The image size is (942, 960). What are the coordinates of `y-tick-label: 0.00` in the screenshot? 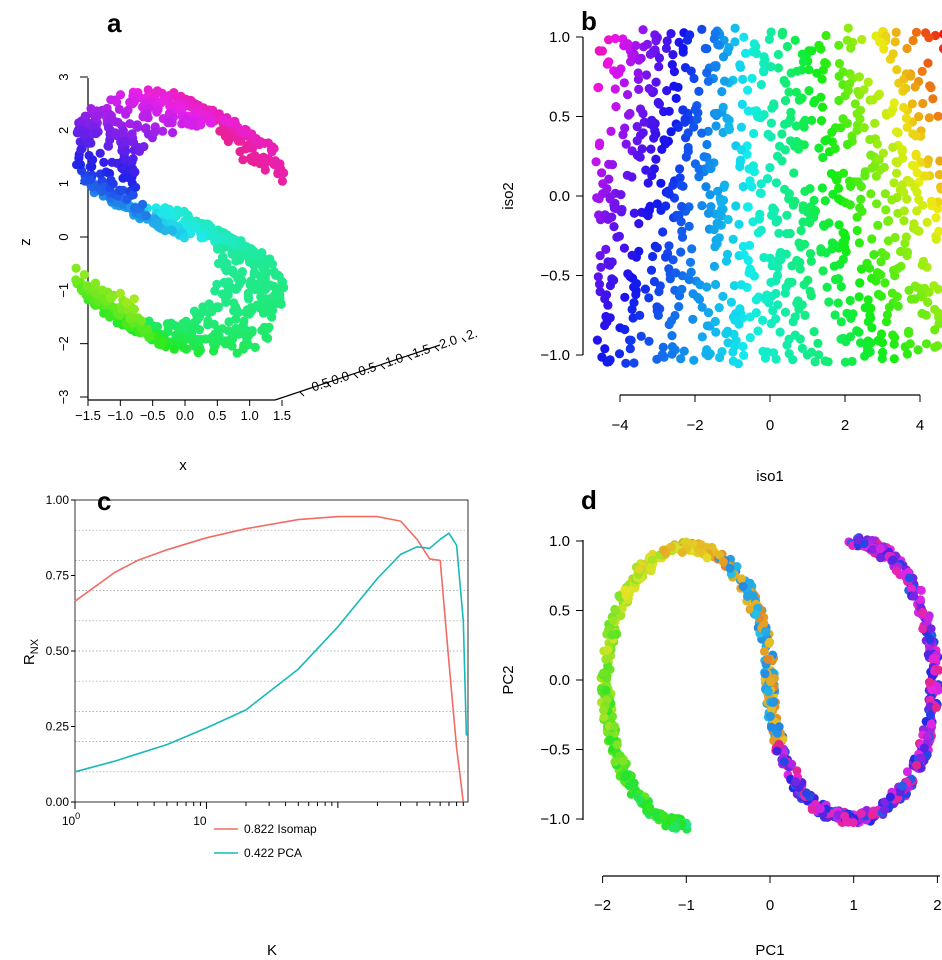 It's located at (58, 802).